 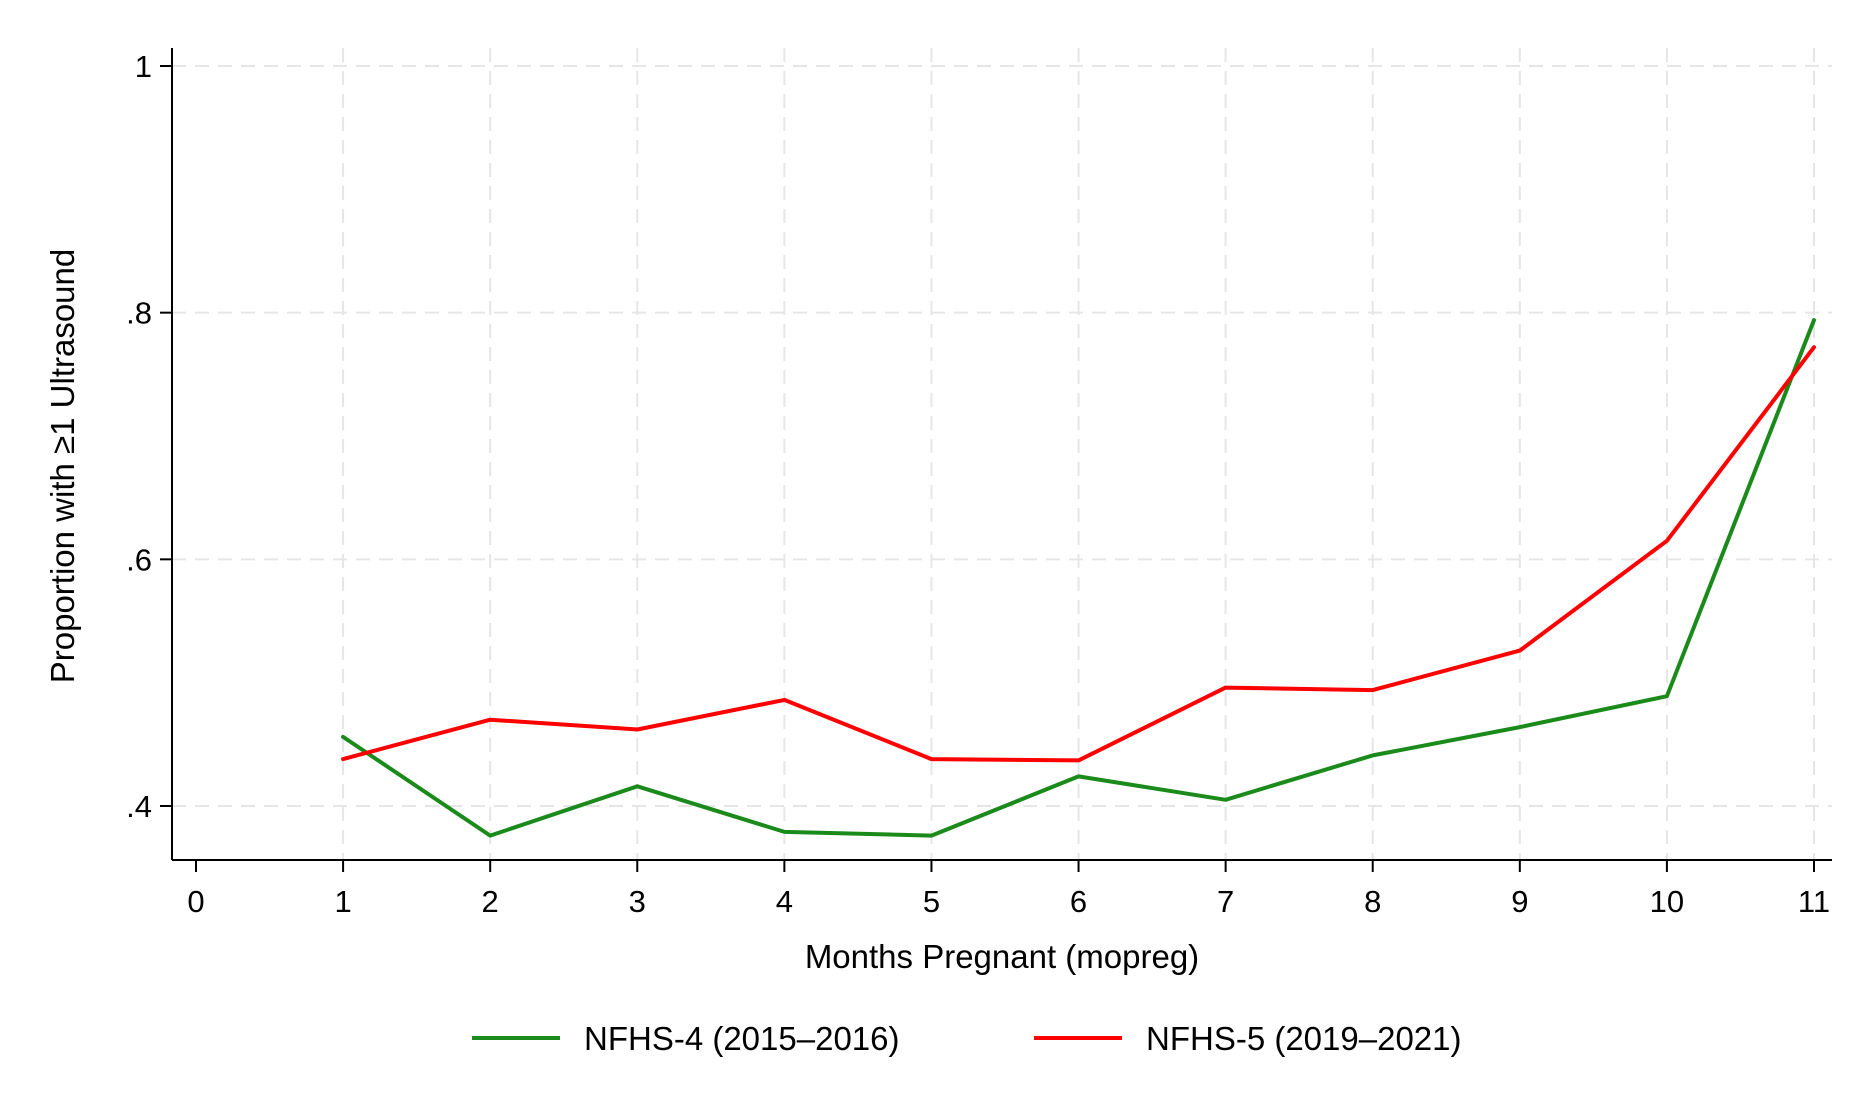 What do you see at coordinates (1002, 956) in the screenshot?
I see `x-axis-title: Months Pregnant (mopreg)` at bounding box center [1002, 956].